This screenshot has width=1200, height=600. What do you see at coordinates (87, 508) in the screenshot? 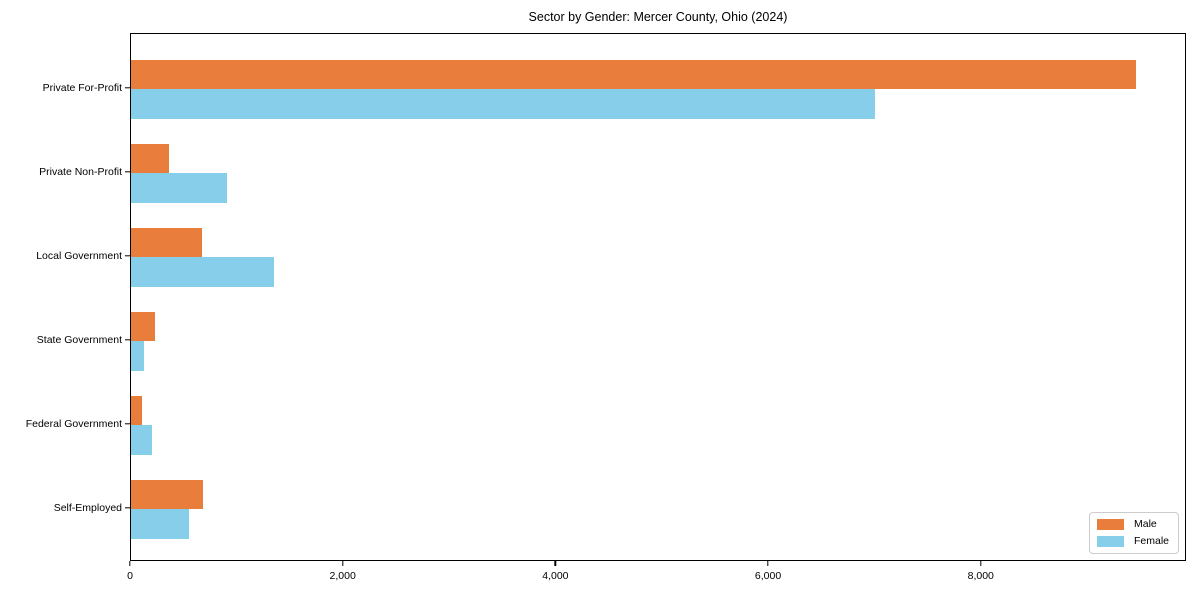
I see `y-tick-label-self-employed: Self-Employed` at bounding box center [87, 508].